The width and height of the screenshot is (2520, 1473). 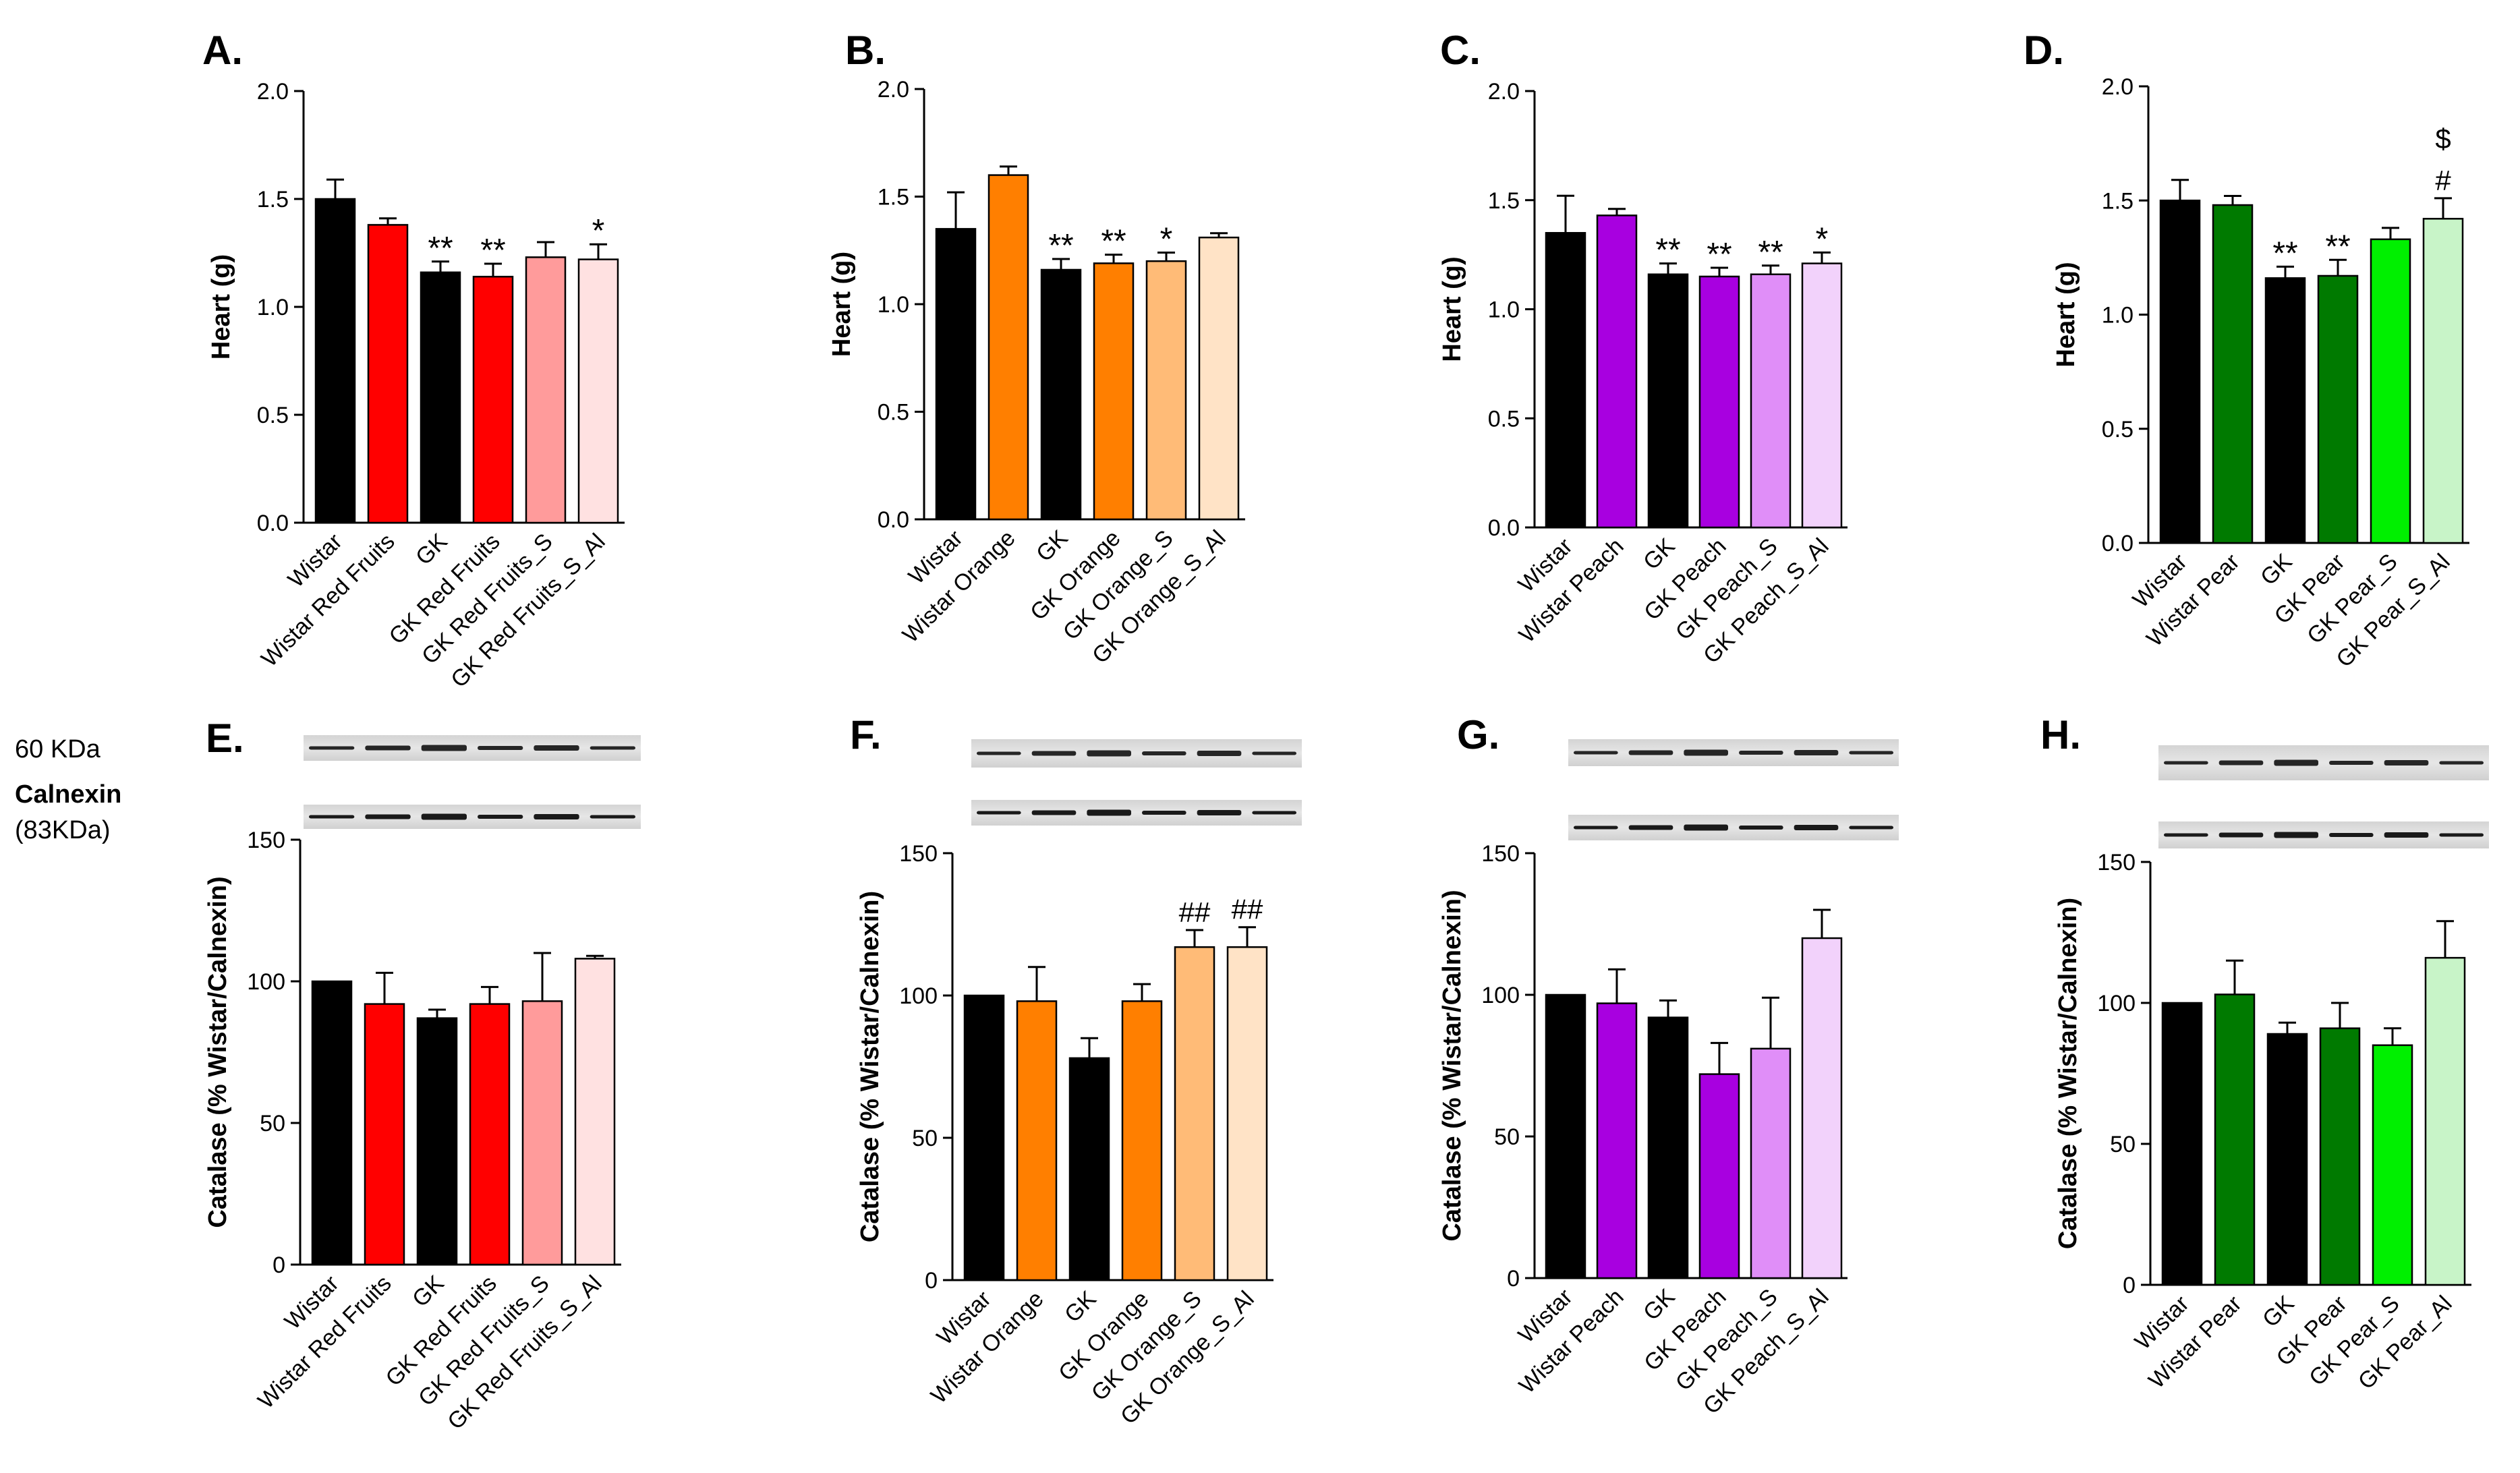 I want to click on y-tick-label: 1.5, so click(x=1504, y=201).